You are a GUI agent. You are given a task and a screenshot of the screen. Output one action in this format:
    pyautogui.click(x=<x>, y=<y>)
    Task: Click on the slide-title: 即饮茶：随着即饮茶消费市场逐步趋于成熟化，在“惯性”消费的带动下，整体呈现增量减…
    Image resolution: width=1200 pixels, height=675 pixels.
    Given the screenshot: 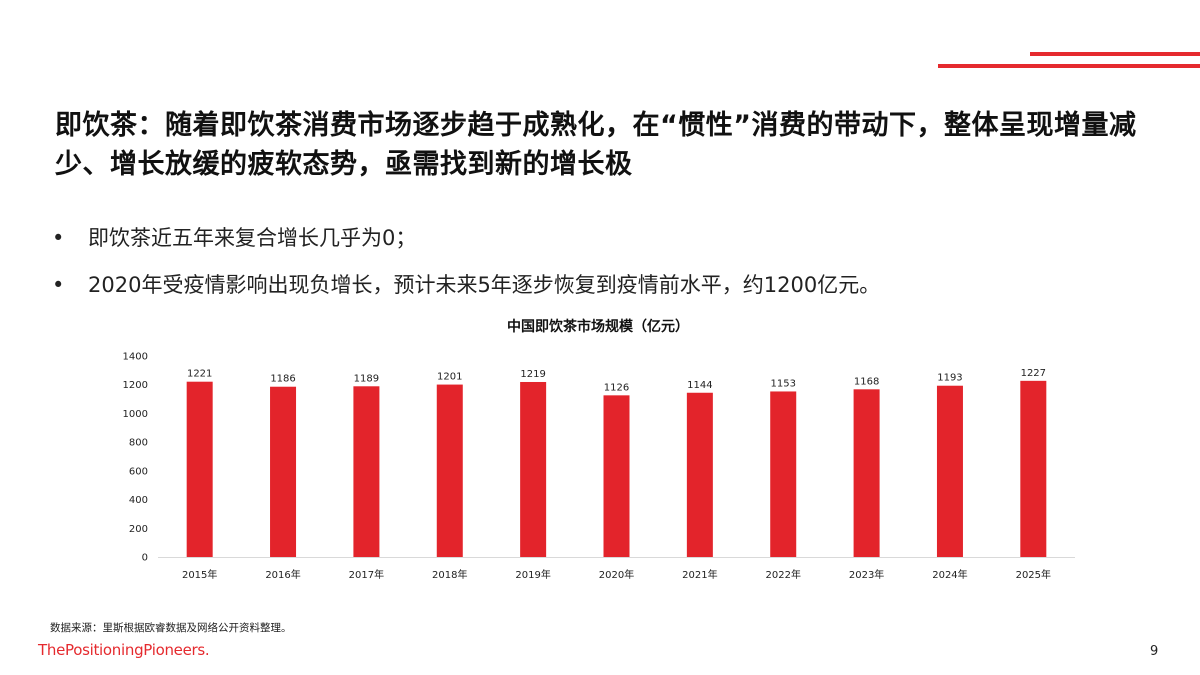 What is the action you would take?
    pyautogui.click(x=596, y=145)
    